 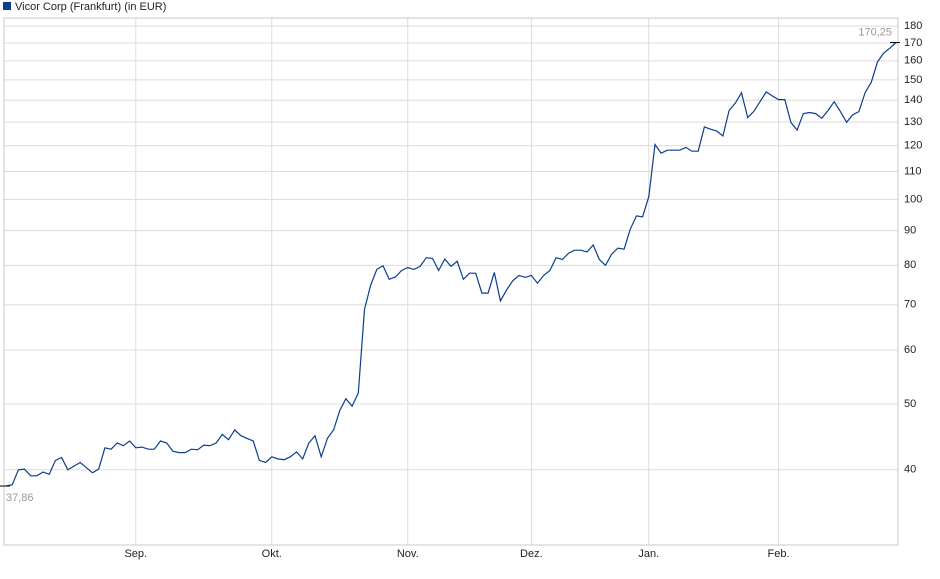 What do you see at coordinates (910, 230) in the screenshot?
I see `y-tick-label: 90` at bounding box center [910, 230].